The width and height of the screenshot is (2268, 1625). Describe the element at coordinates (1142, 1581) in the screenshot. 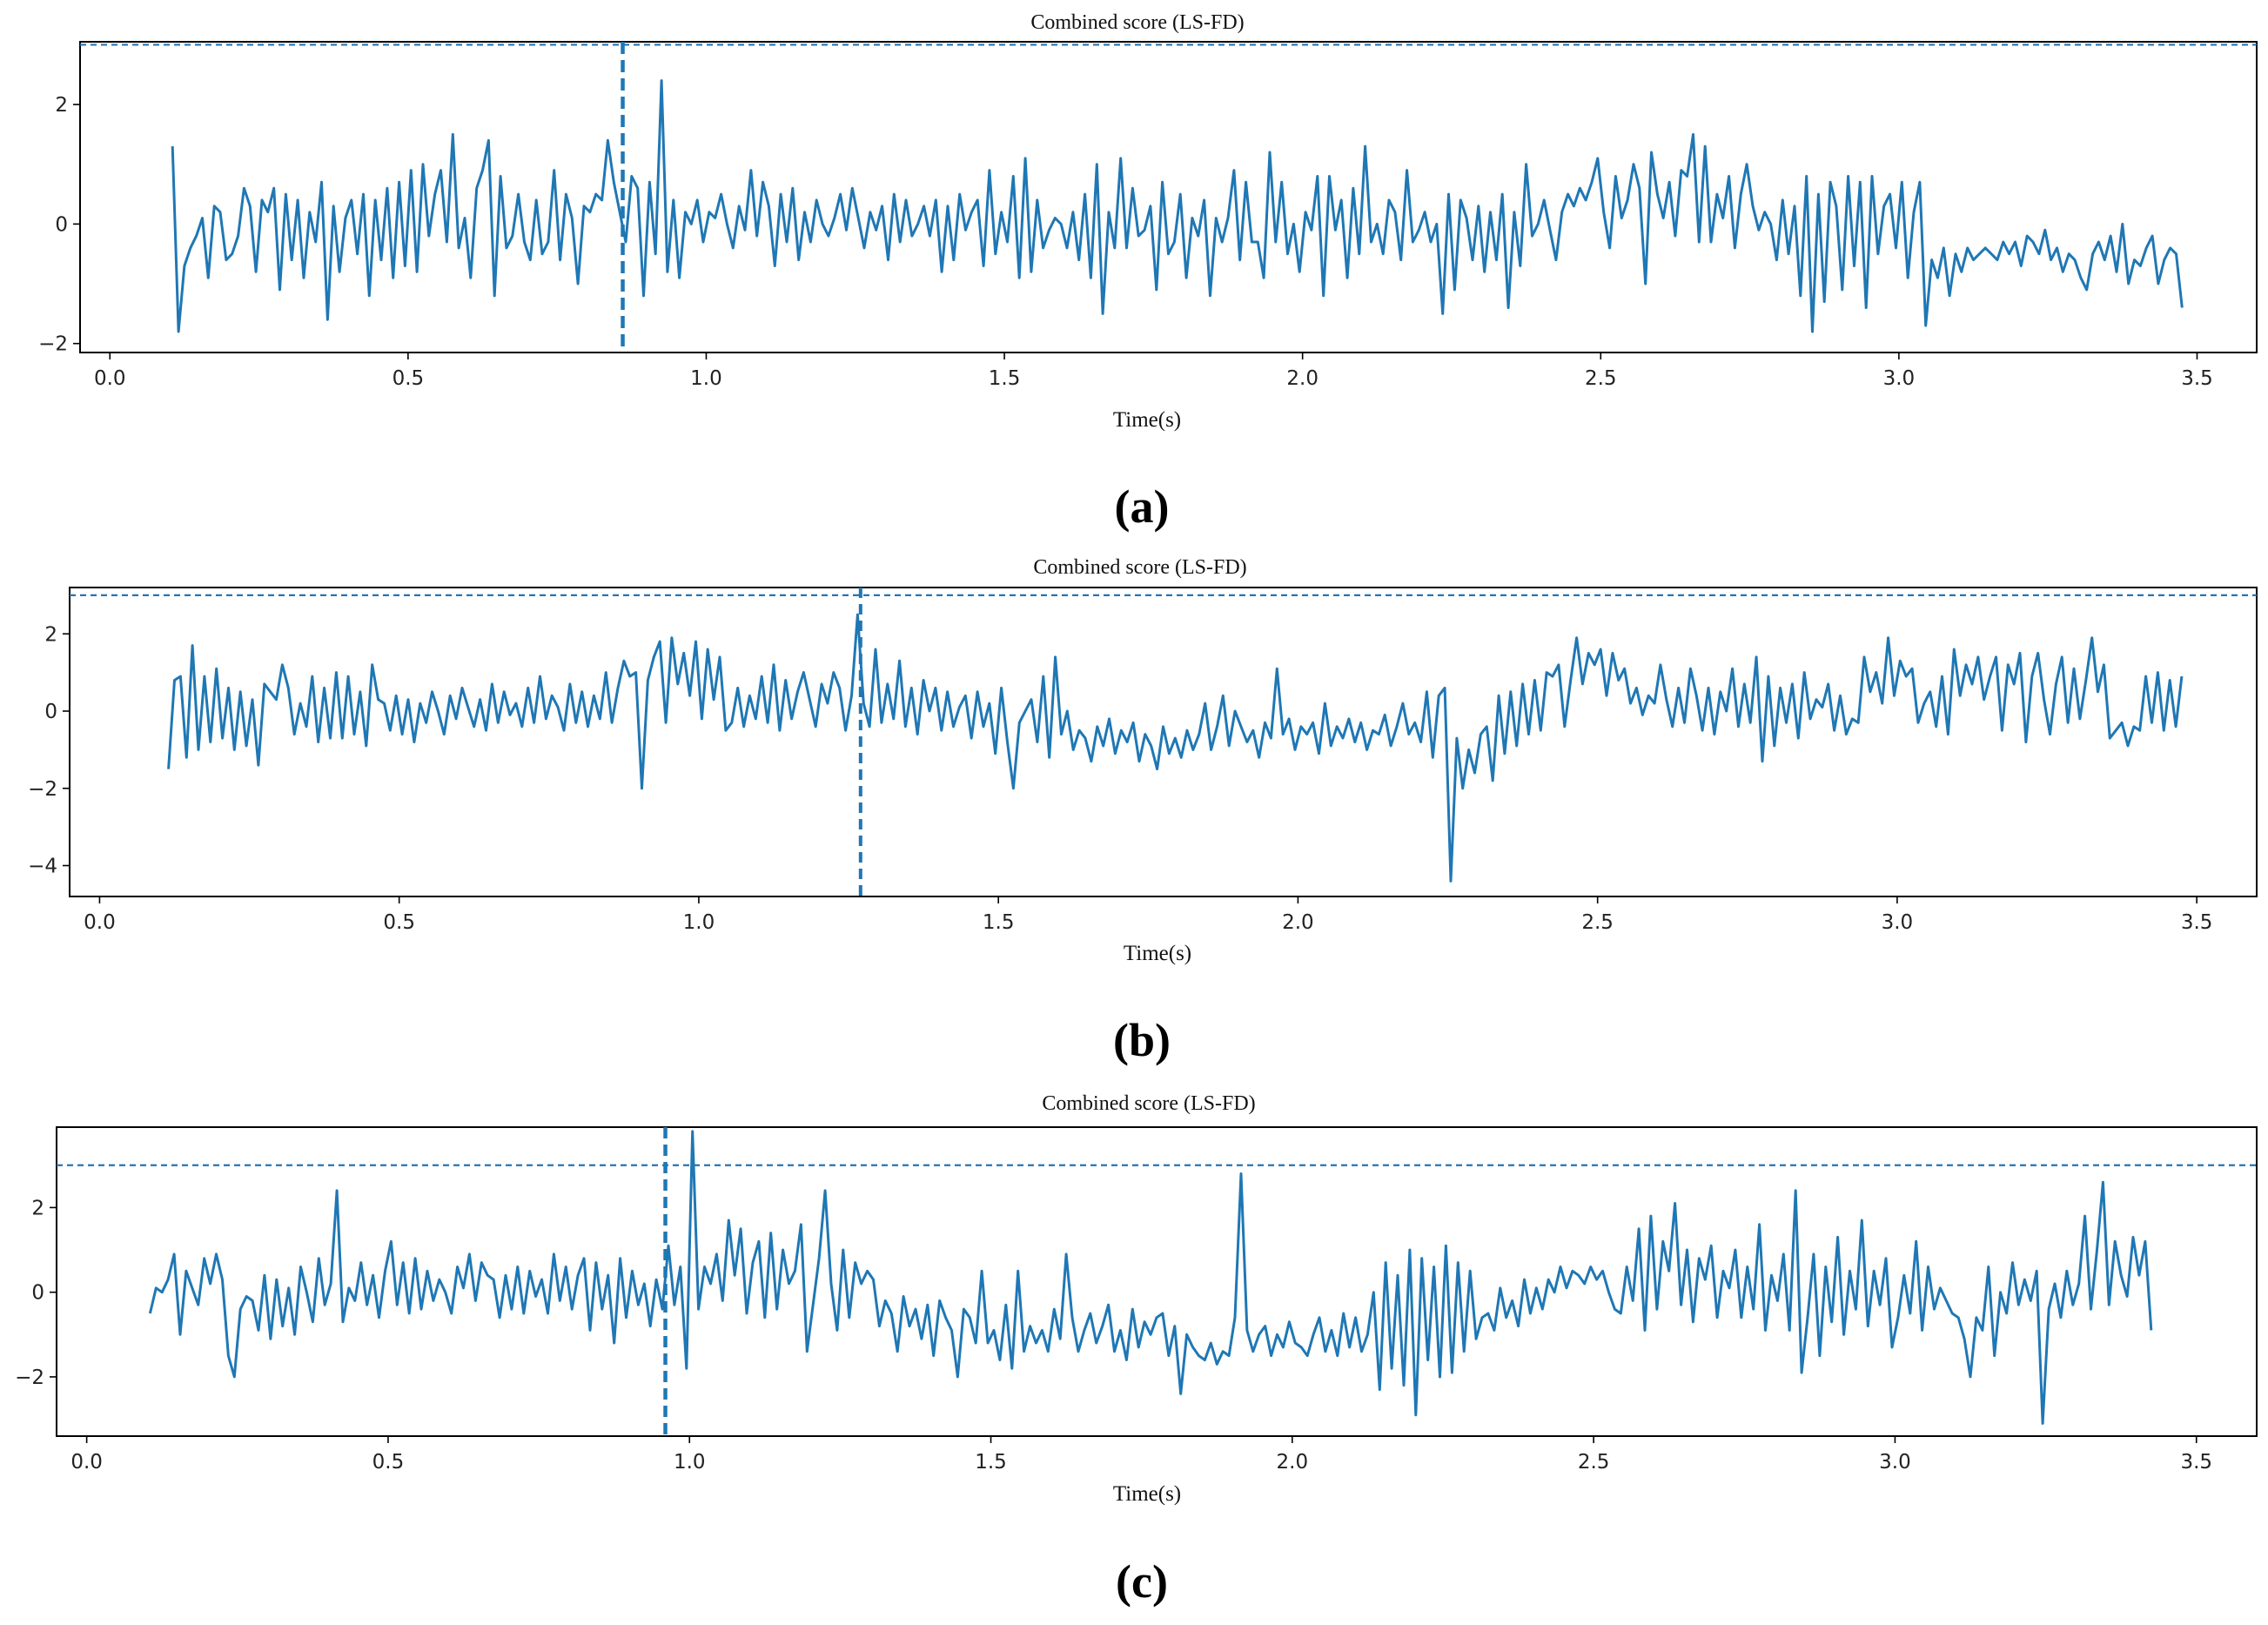

I see `panel-label: (c)` at that location.